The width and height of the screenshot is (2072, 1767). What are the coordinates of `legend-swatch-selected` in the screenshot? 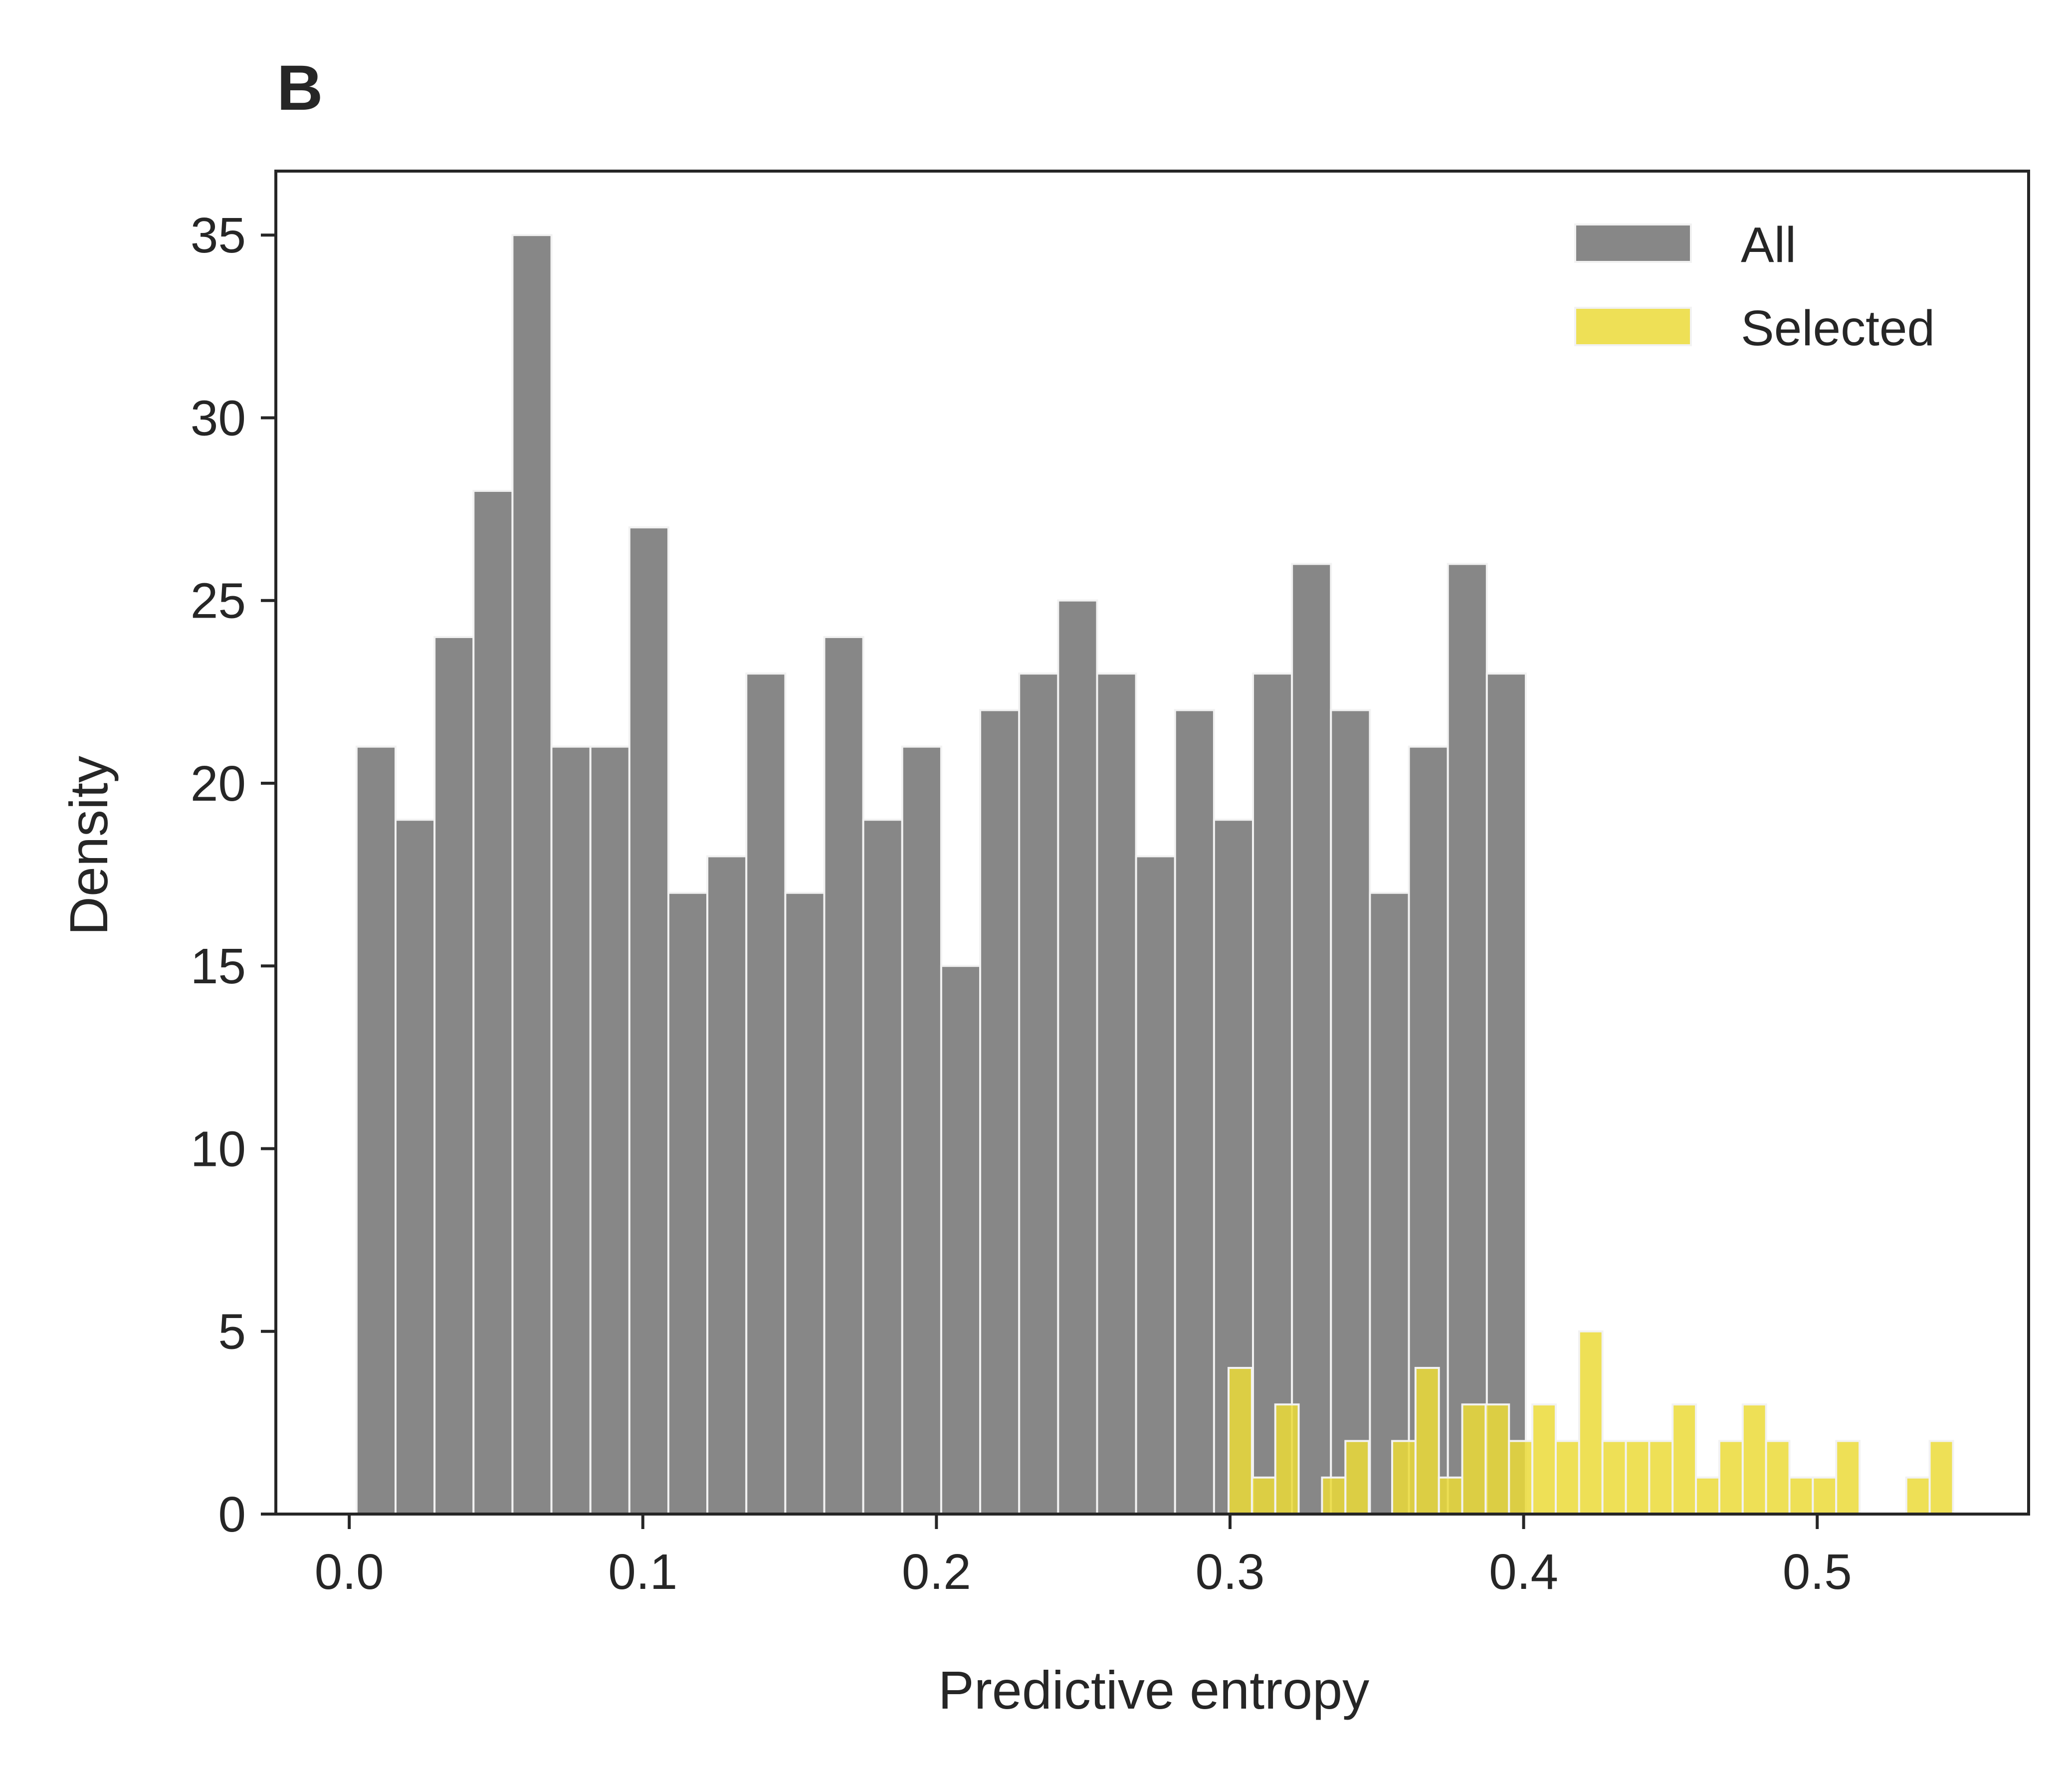 It's located at (1633, 326).